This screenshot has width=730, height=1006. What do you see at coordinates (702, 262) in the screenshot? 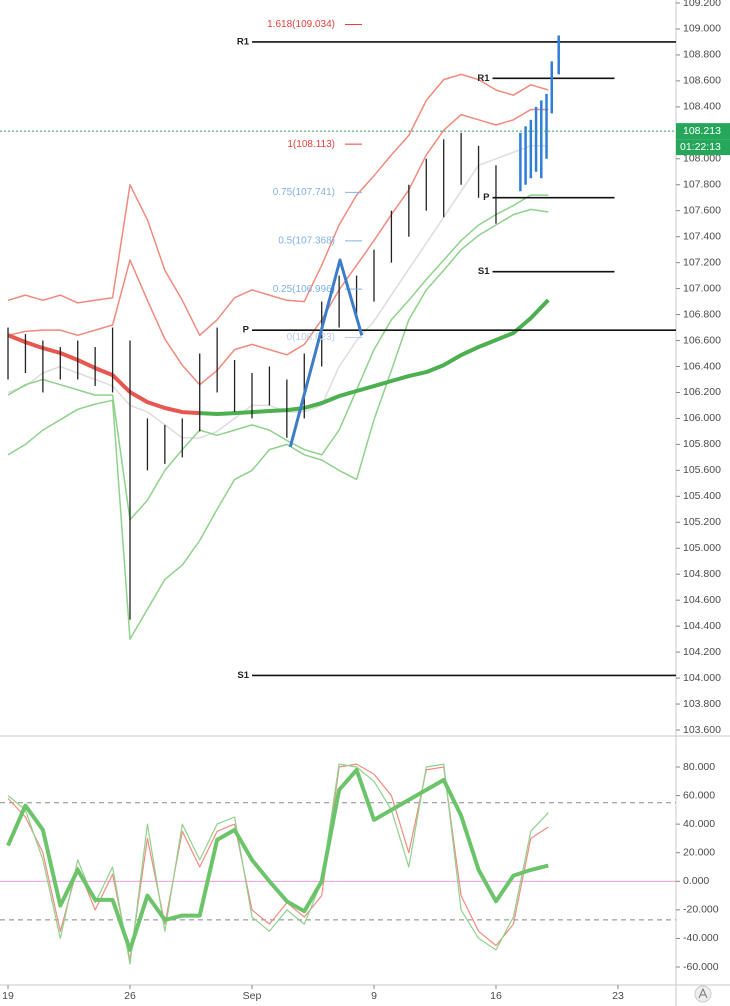
I see `y-tick-label: 107.200` at bounding box center [702, 262].